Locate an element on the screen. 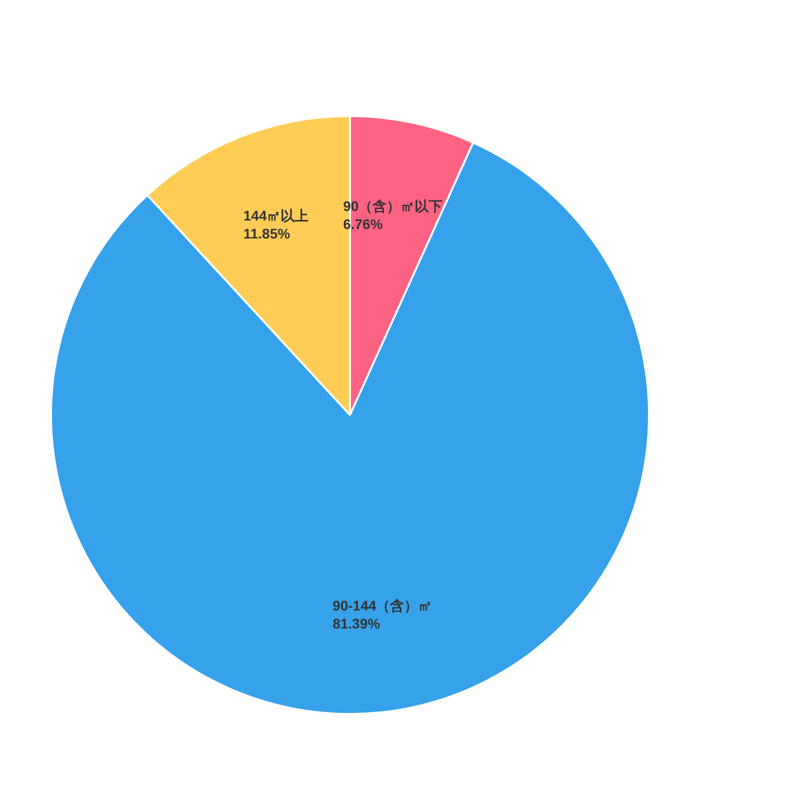 This screenshot has height=800, width=800. slice-label: 144㎡以上 is located at coordinates (276, 215).